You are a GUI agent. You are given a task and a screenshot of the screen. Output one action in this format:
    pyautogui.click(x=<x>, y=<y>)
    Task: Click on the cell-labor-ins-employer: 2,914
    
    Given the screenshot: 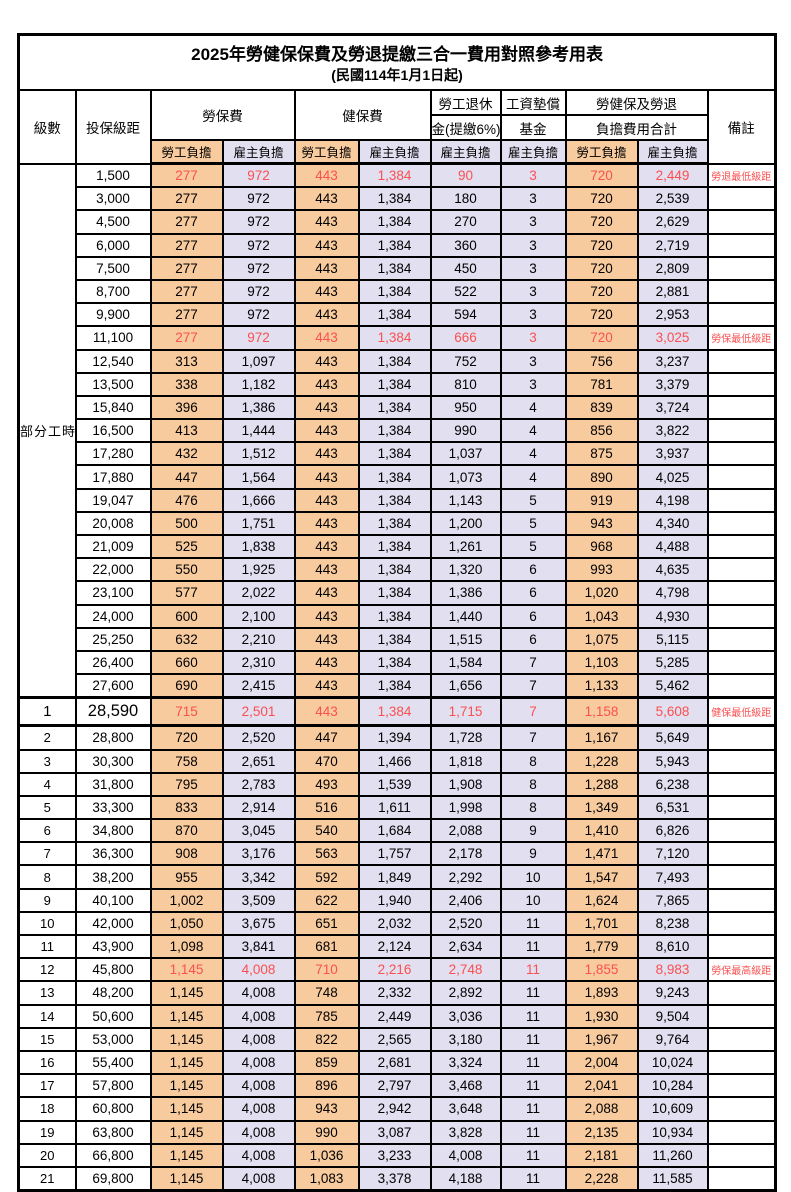 What is the action you would take?
    pyautogui.click(x=258, y=807)
    